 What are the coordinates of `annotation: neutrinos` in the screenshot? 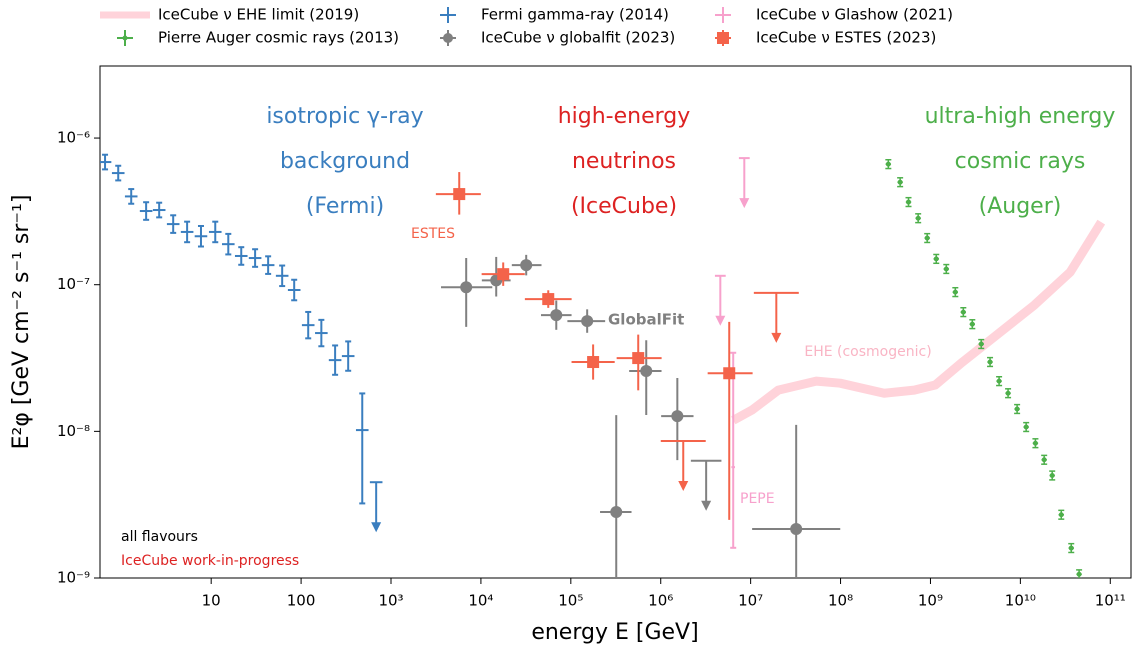 It's located at (624, 161).